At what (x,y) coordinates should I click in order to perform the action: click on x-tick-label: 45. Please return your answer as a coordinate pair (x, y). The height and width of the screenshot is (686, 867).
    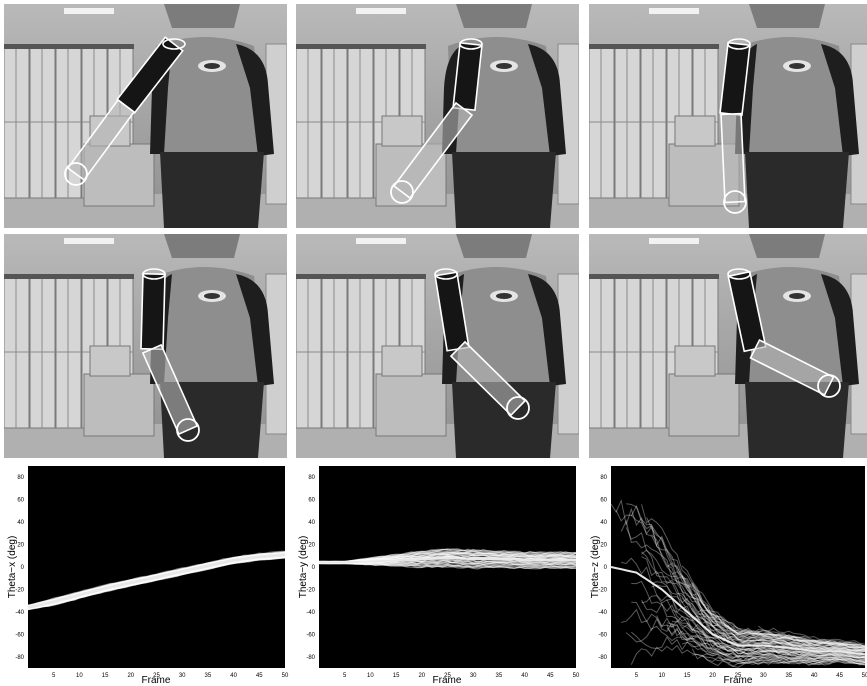
    Looking at the image, I should click on (550, 676).